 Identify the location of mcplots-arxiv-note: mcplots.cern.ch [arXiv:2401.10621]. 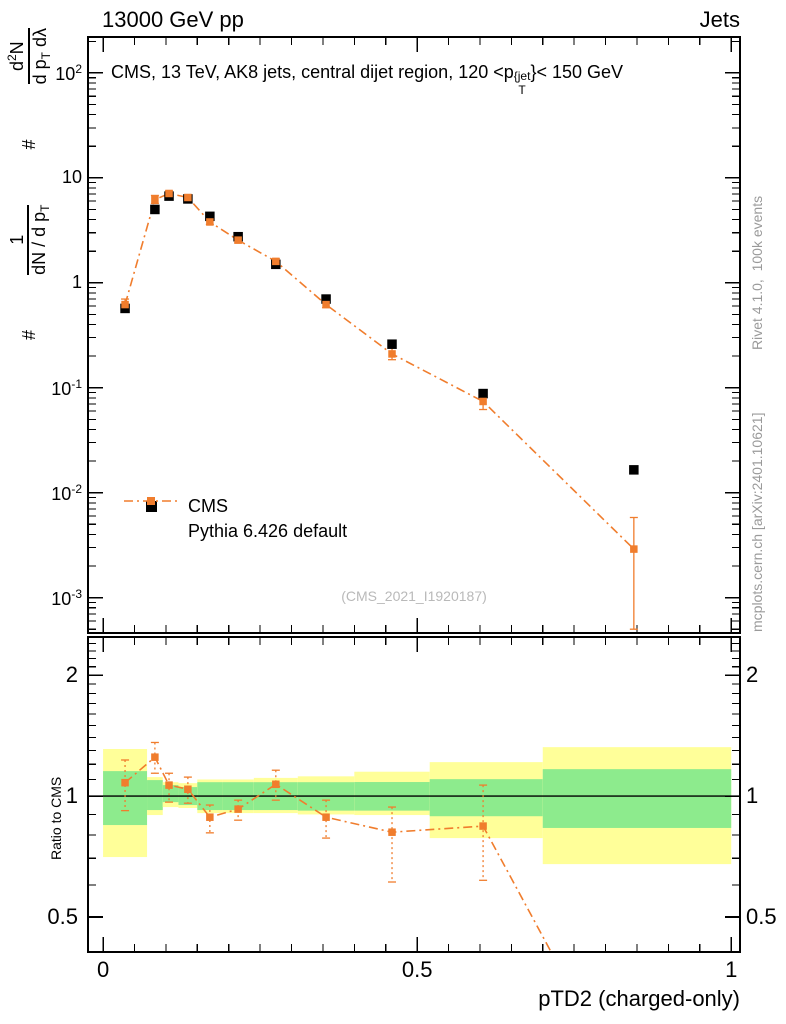
(757, 522).